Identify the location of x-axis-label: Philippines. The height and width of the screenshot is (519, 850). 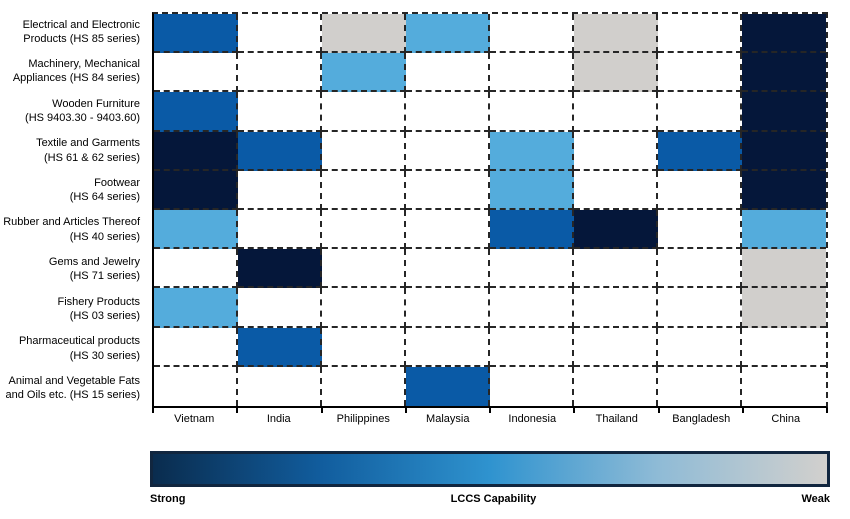
(363, 419).